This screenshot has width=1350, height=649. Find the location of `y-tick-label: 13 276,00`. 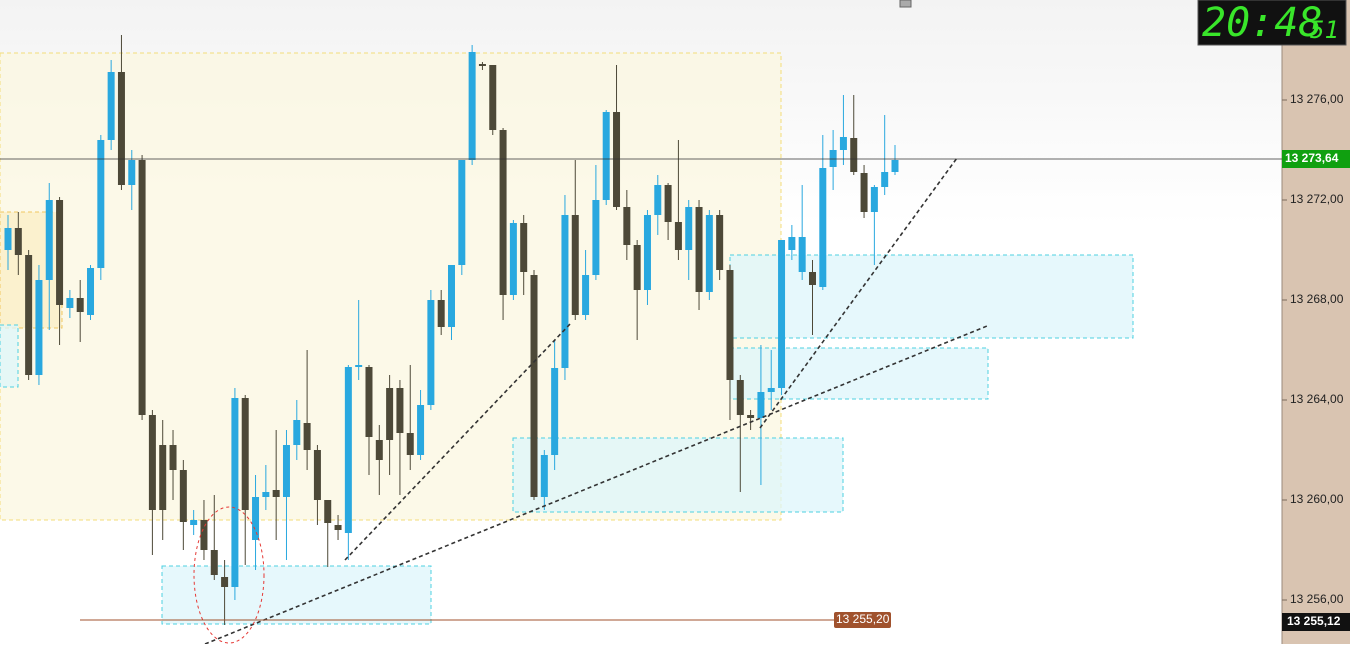

y-tick-label: 13 276,00 is located at coordinates (1317, 99).